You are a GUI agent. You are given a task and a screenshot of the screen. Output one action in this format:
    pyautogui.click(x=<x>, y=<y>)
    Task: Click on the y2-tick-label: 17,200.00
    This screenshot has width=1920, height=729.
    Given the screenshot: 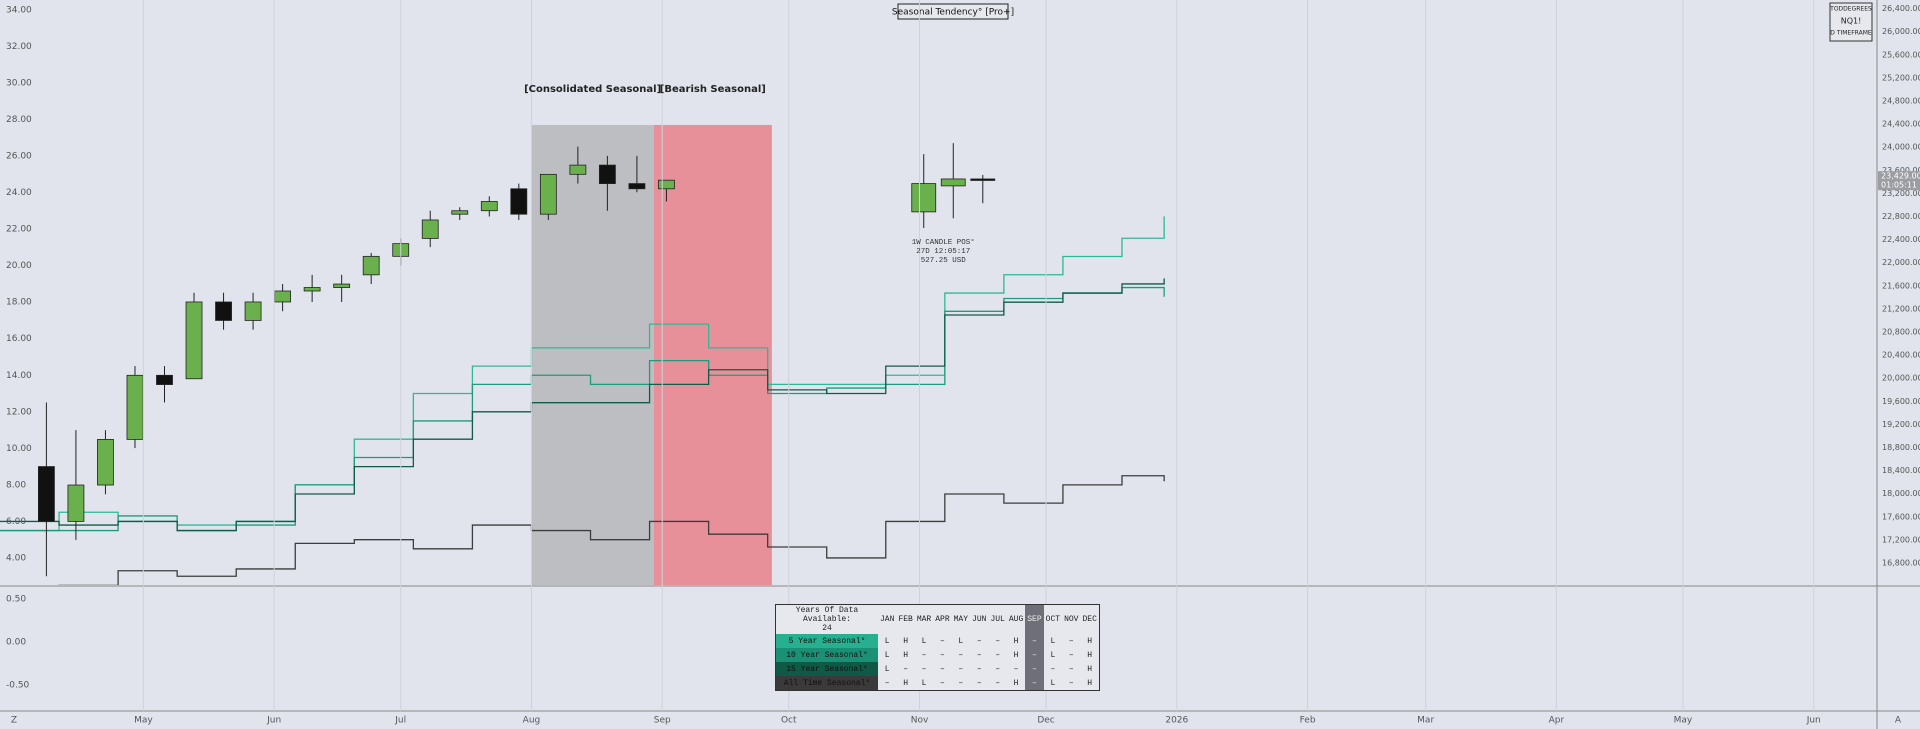 What is the action you would take?
    pyautogui.click(x=1901, y=539)
    